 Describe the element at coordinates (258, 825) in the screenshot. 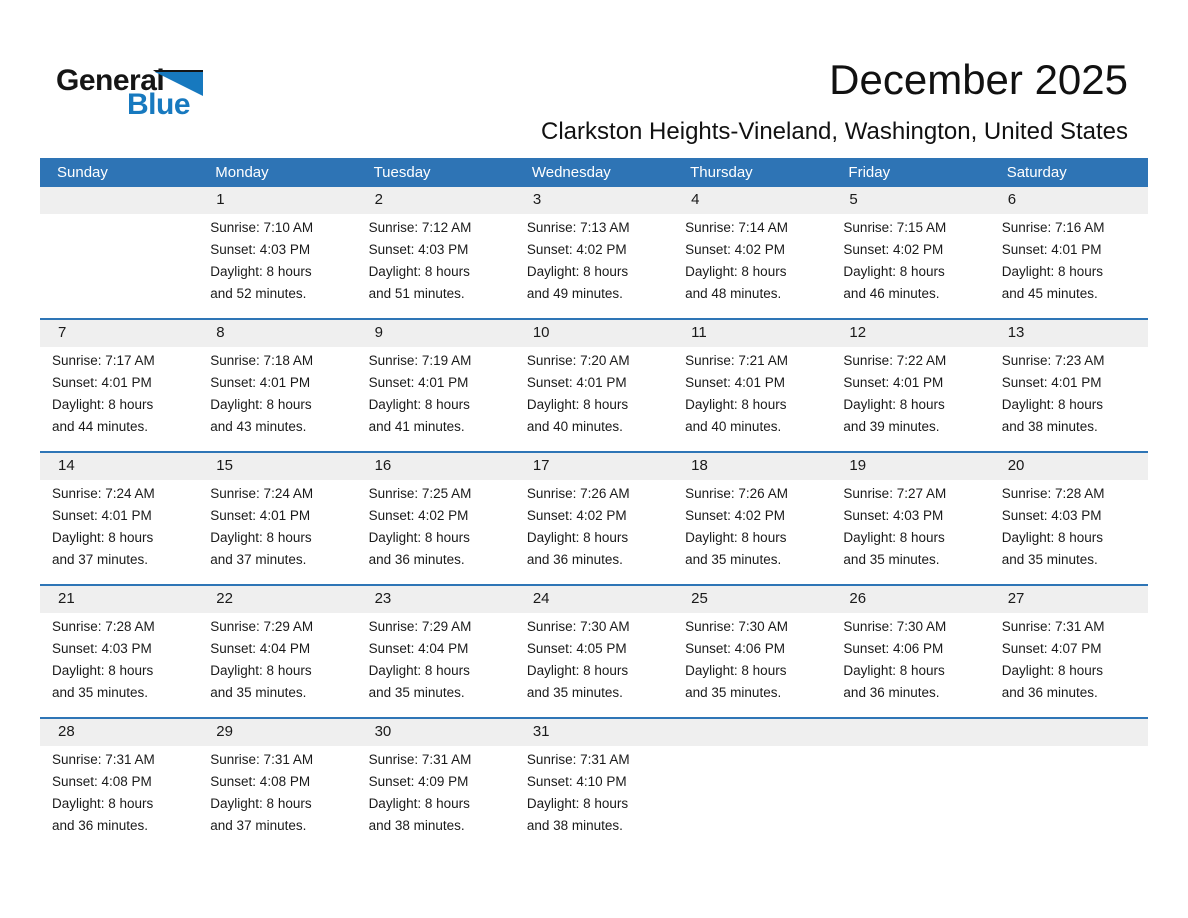

I see `day-detail-line: and 37 minutes.` at that location.